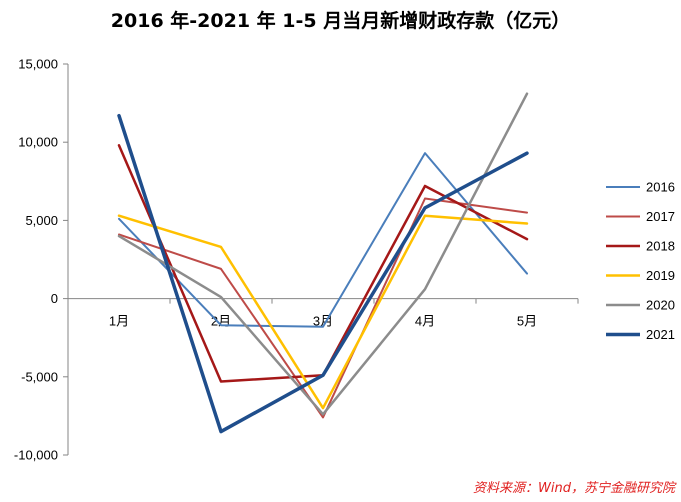 The width and height of the screenshot is (681, 502). I want to click on legend-label-2016: 2016, so click(660, 187).